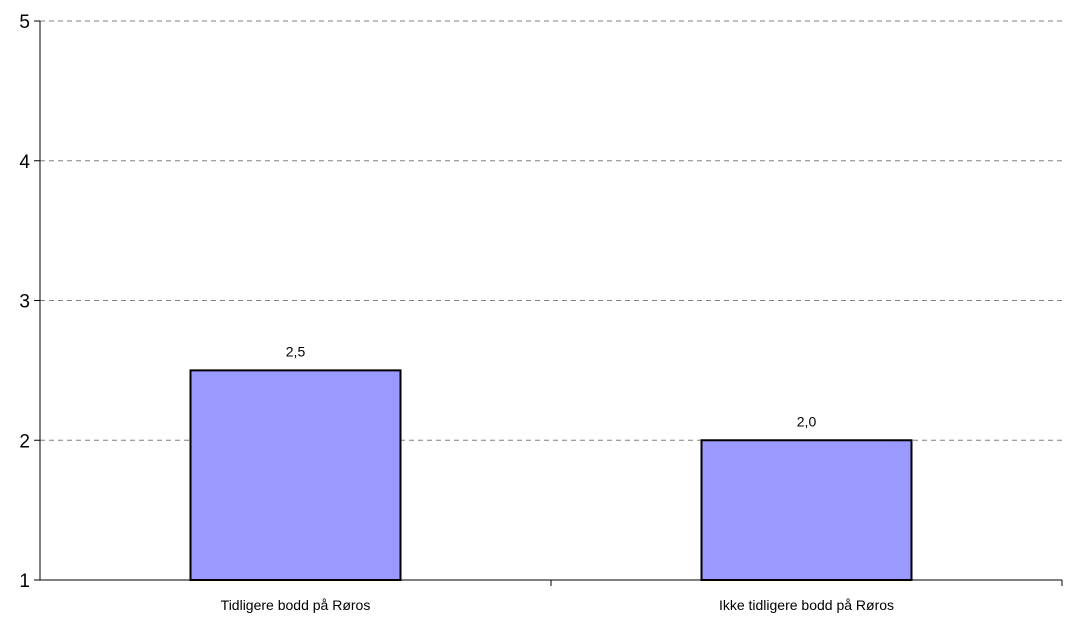 This screenshot has width=1070, height=617. What do you see at coordinates (24, 441) in the screenshot?
I see `y-tick-label: 2` at bounding box center [24, 441].